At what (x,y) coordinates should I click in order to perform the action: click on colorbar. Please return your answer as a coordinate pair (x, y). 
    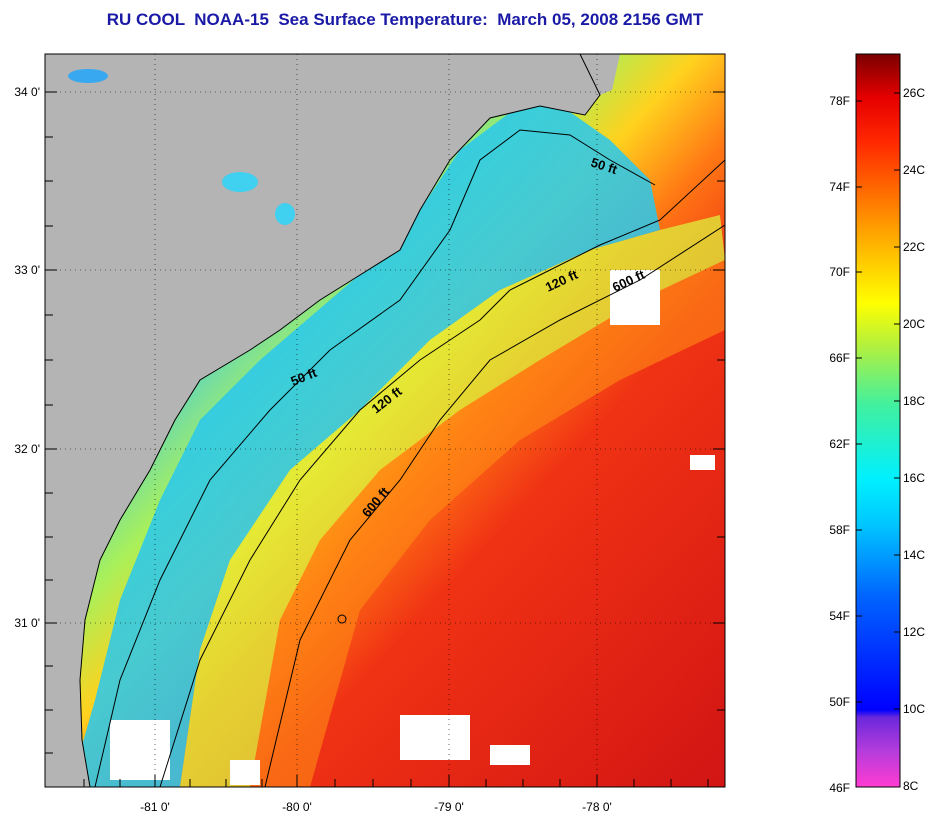
    Looking at the image, I should click on (878, 420).